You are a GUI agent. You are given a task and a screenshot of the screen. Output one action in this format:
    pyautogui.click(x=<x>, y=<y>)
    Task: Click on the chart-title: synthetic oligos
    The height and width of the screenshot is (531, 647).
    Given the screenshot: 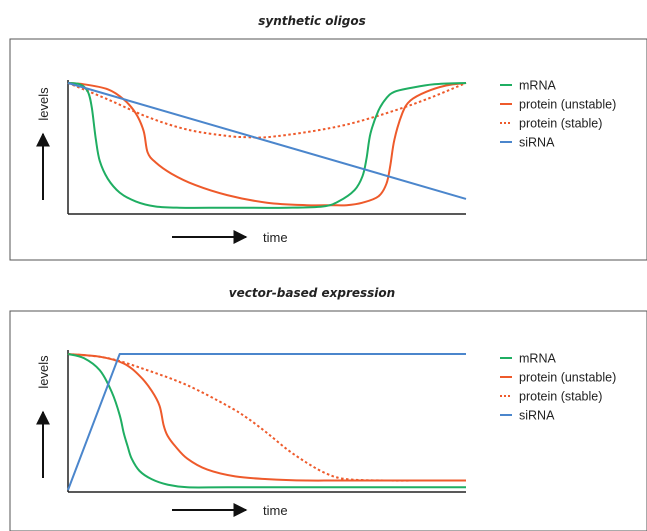 What is the action you would take?
    pyautogui.click(x=312, y=21)
    